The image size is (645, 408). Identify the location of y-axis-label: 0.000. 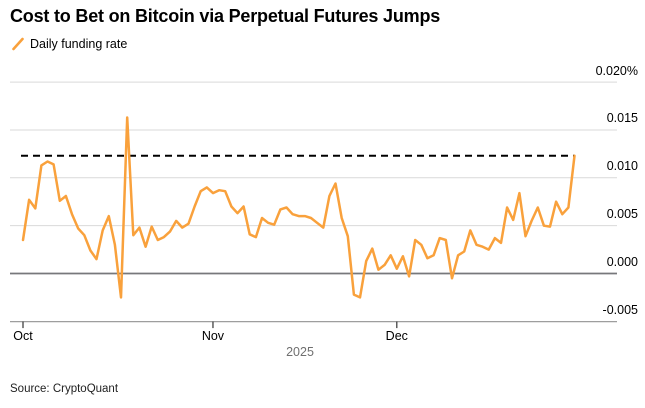
(622, 262).